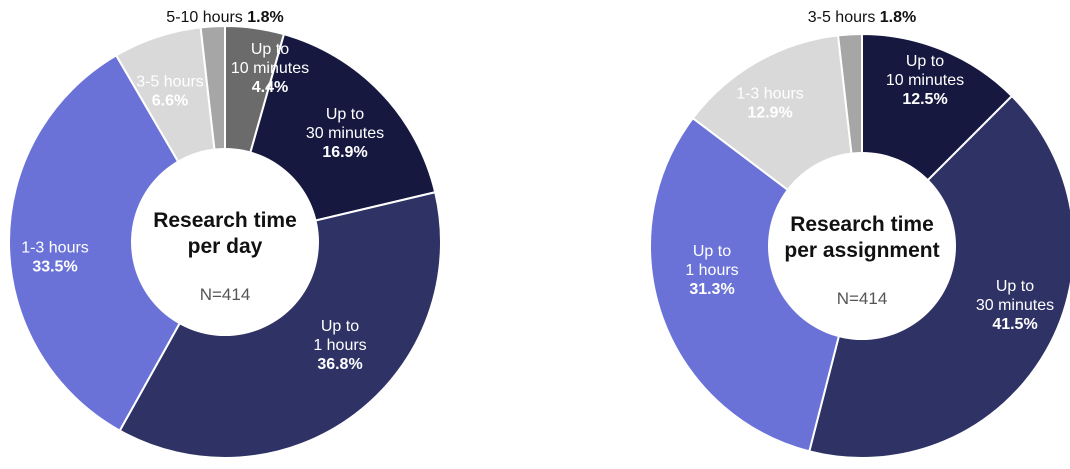 The width and height of the screenshot is (1070, 469). What do you see at coordinates (770, 104) in the screenshot?
I see `slice-label: 1-3 hours 12.9%` at bounding box center [770, 104].